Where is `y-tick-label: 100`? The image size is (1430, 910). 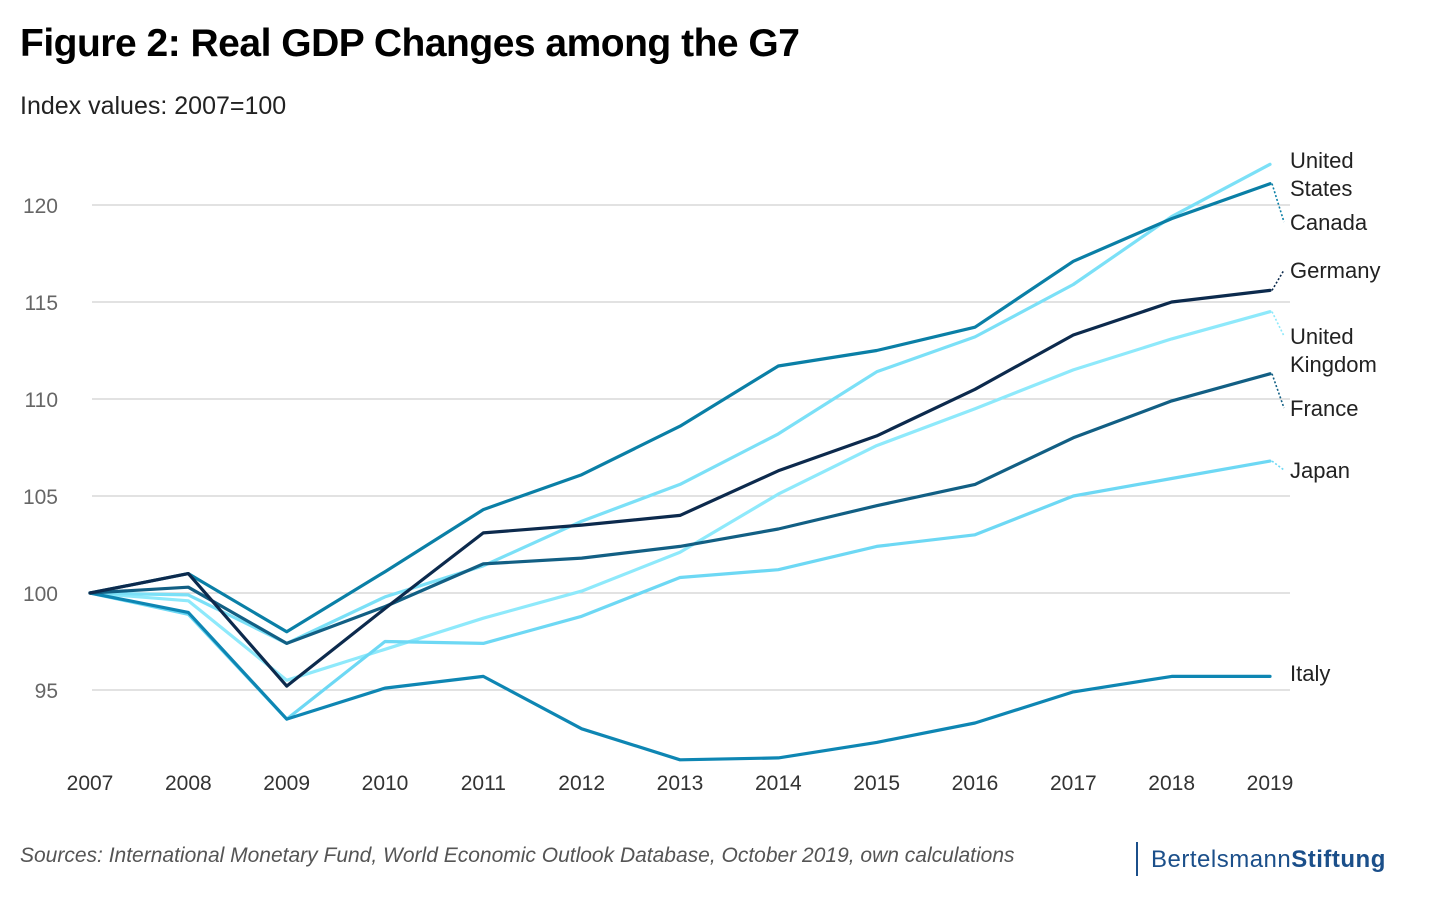 y-tick-label: 100 is located at coordinates (40, 594).